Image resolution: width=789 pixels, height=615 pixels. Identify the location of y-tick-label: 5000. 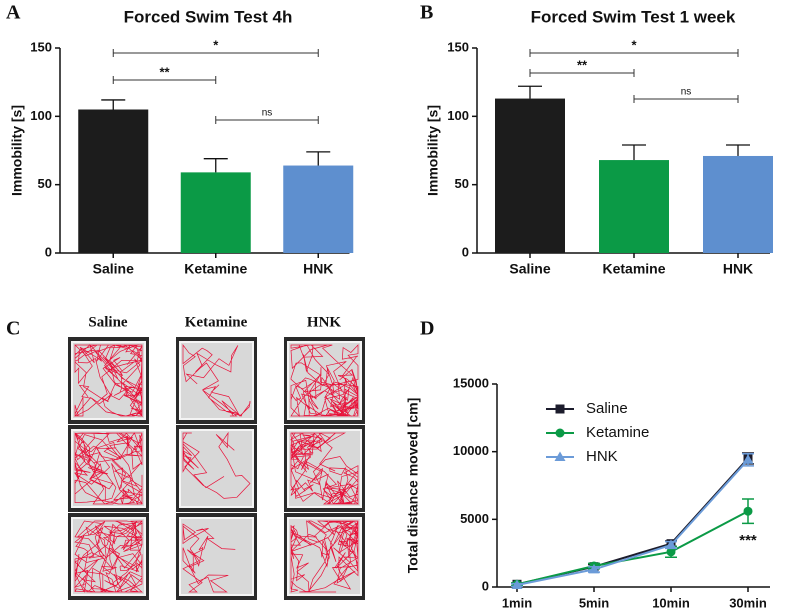
(474, 518).